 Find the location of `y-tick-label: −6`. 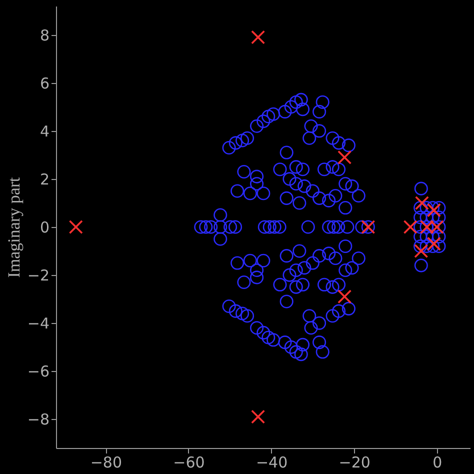

y-tick-label: −6 is located at coordinates (38, 371).